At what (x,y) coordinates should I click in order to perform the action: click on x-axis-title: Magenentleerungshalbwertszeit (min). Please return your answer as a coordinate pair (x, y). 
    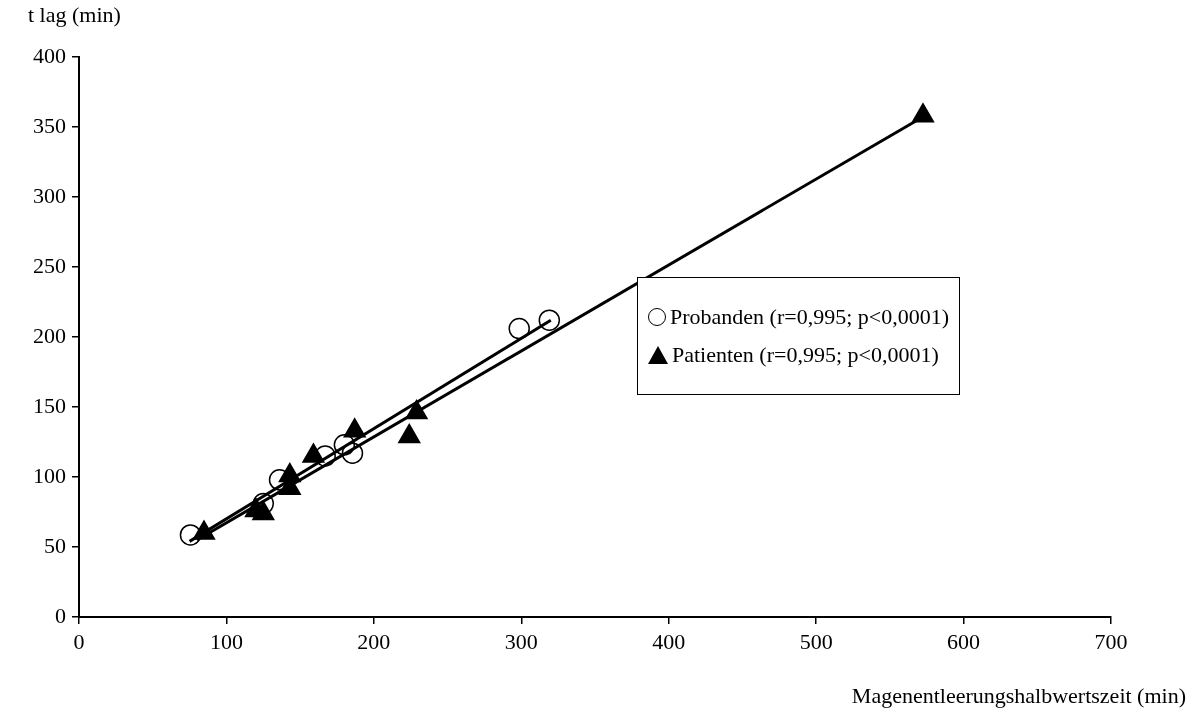
    Looking at the image, I should click on (1018, 696).